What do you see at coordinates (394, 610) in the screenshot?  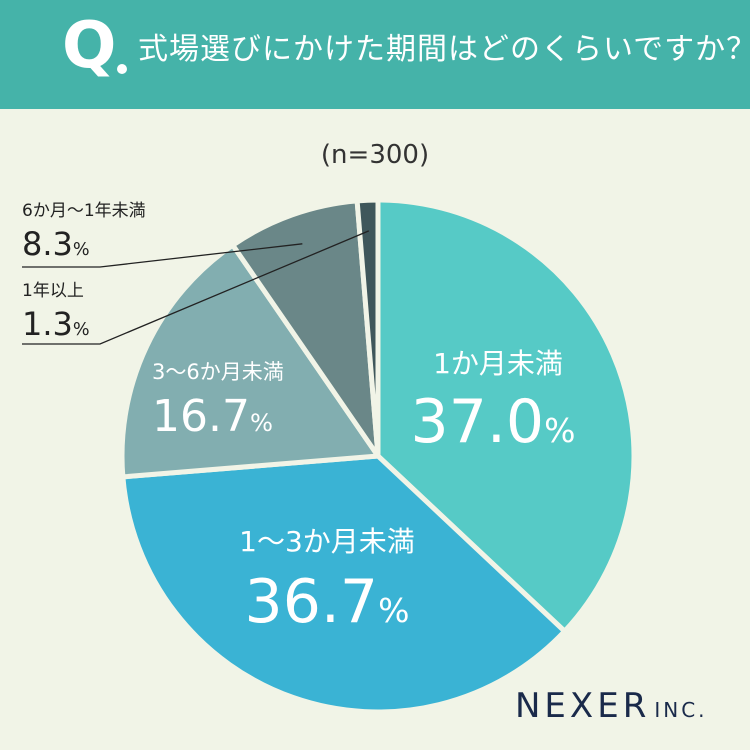 I see `label-unit-1: %` at bounding box center [394, 610].